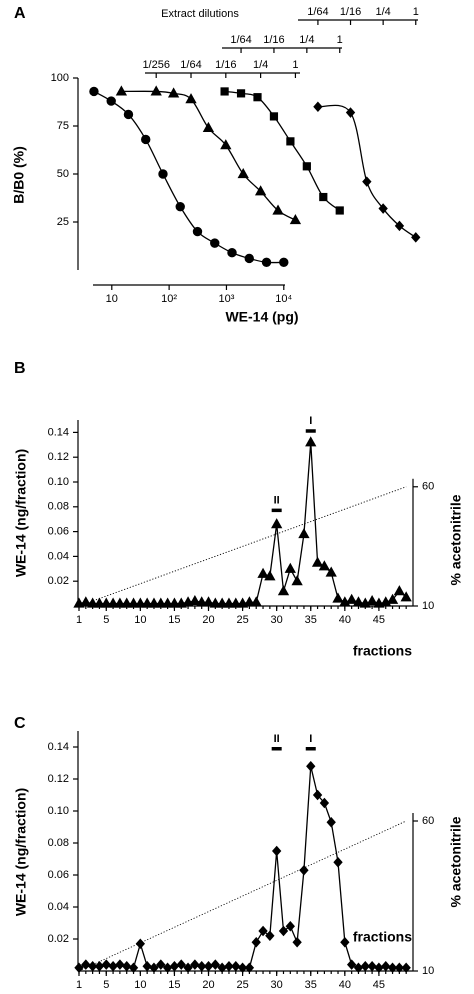 This screenshot has width=474, height=994. I want to click on x-tick-label: 10⁴, so click(283, 299).